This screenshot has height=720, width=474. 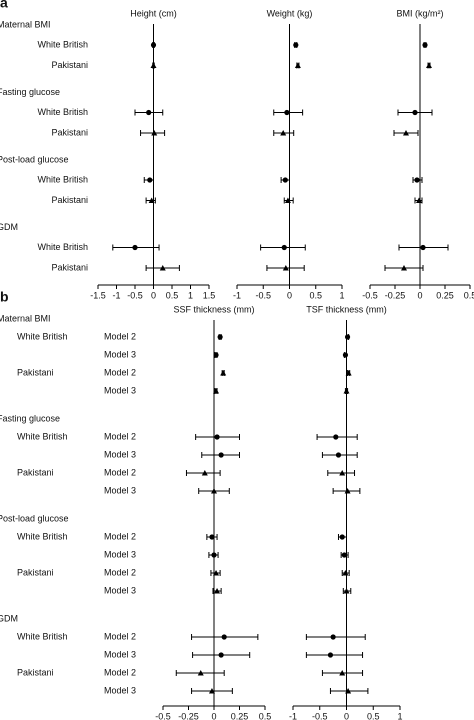 I want to click on x-tick-label: -1.5, so click(x=98, y=295).